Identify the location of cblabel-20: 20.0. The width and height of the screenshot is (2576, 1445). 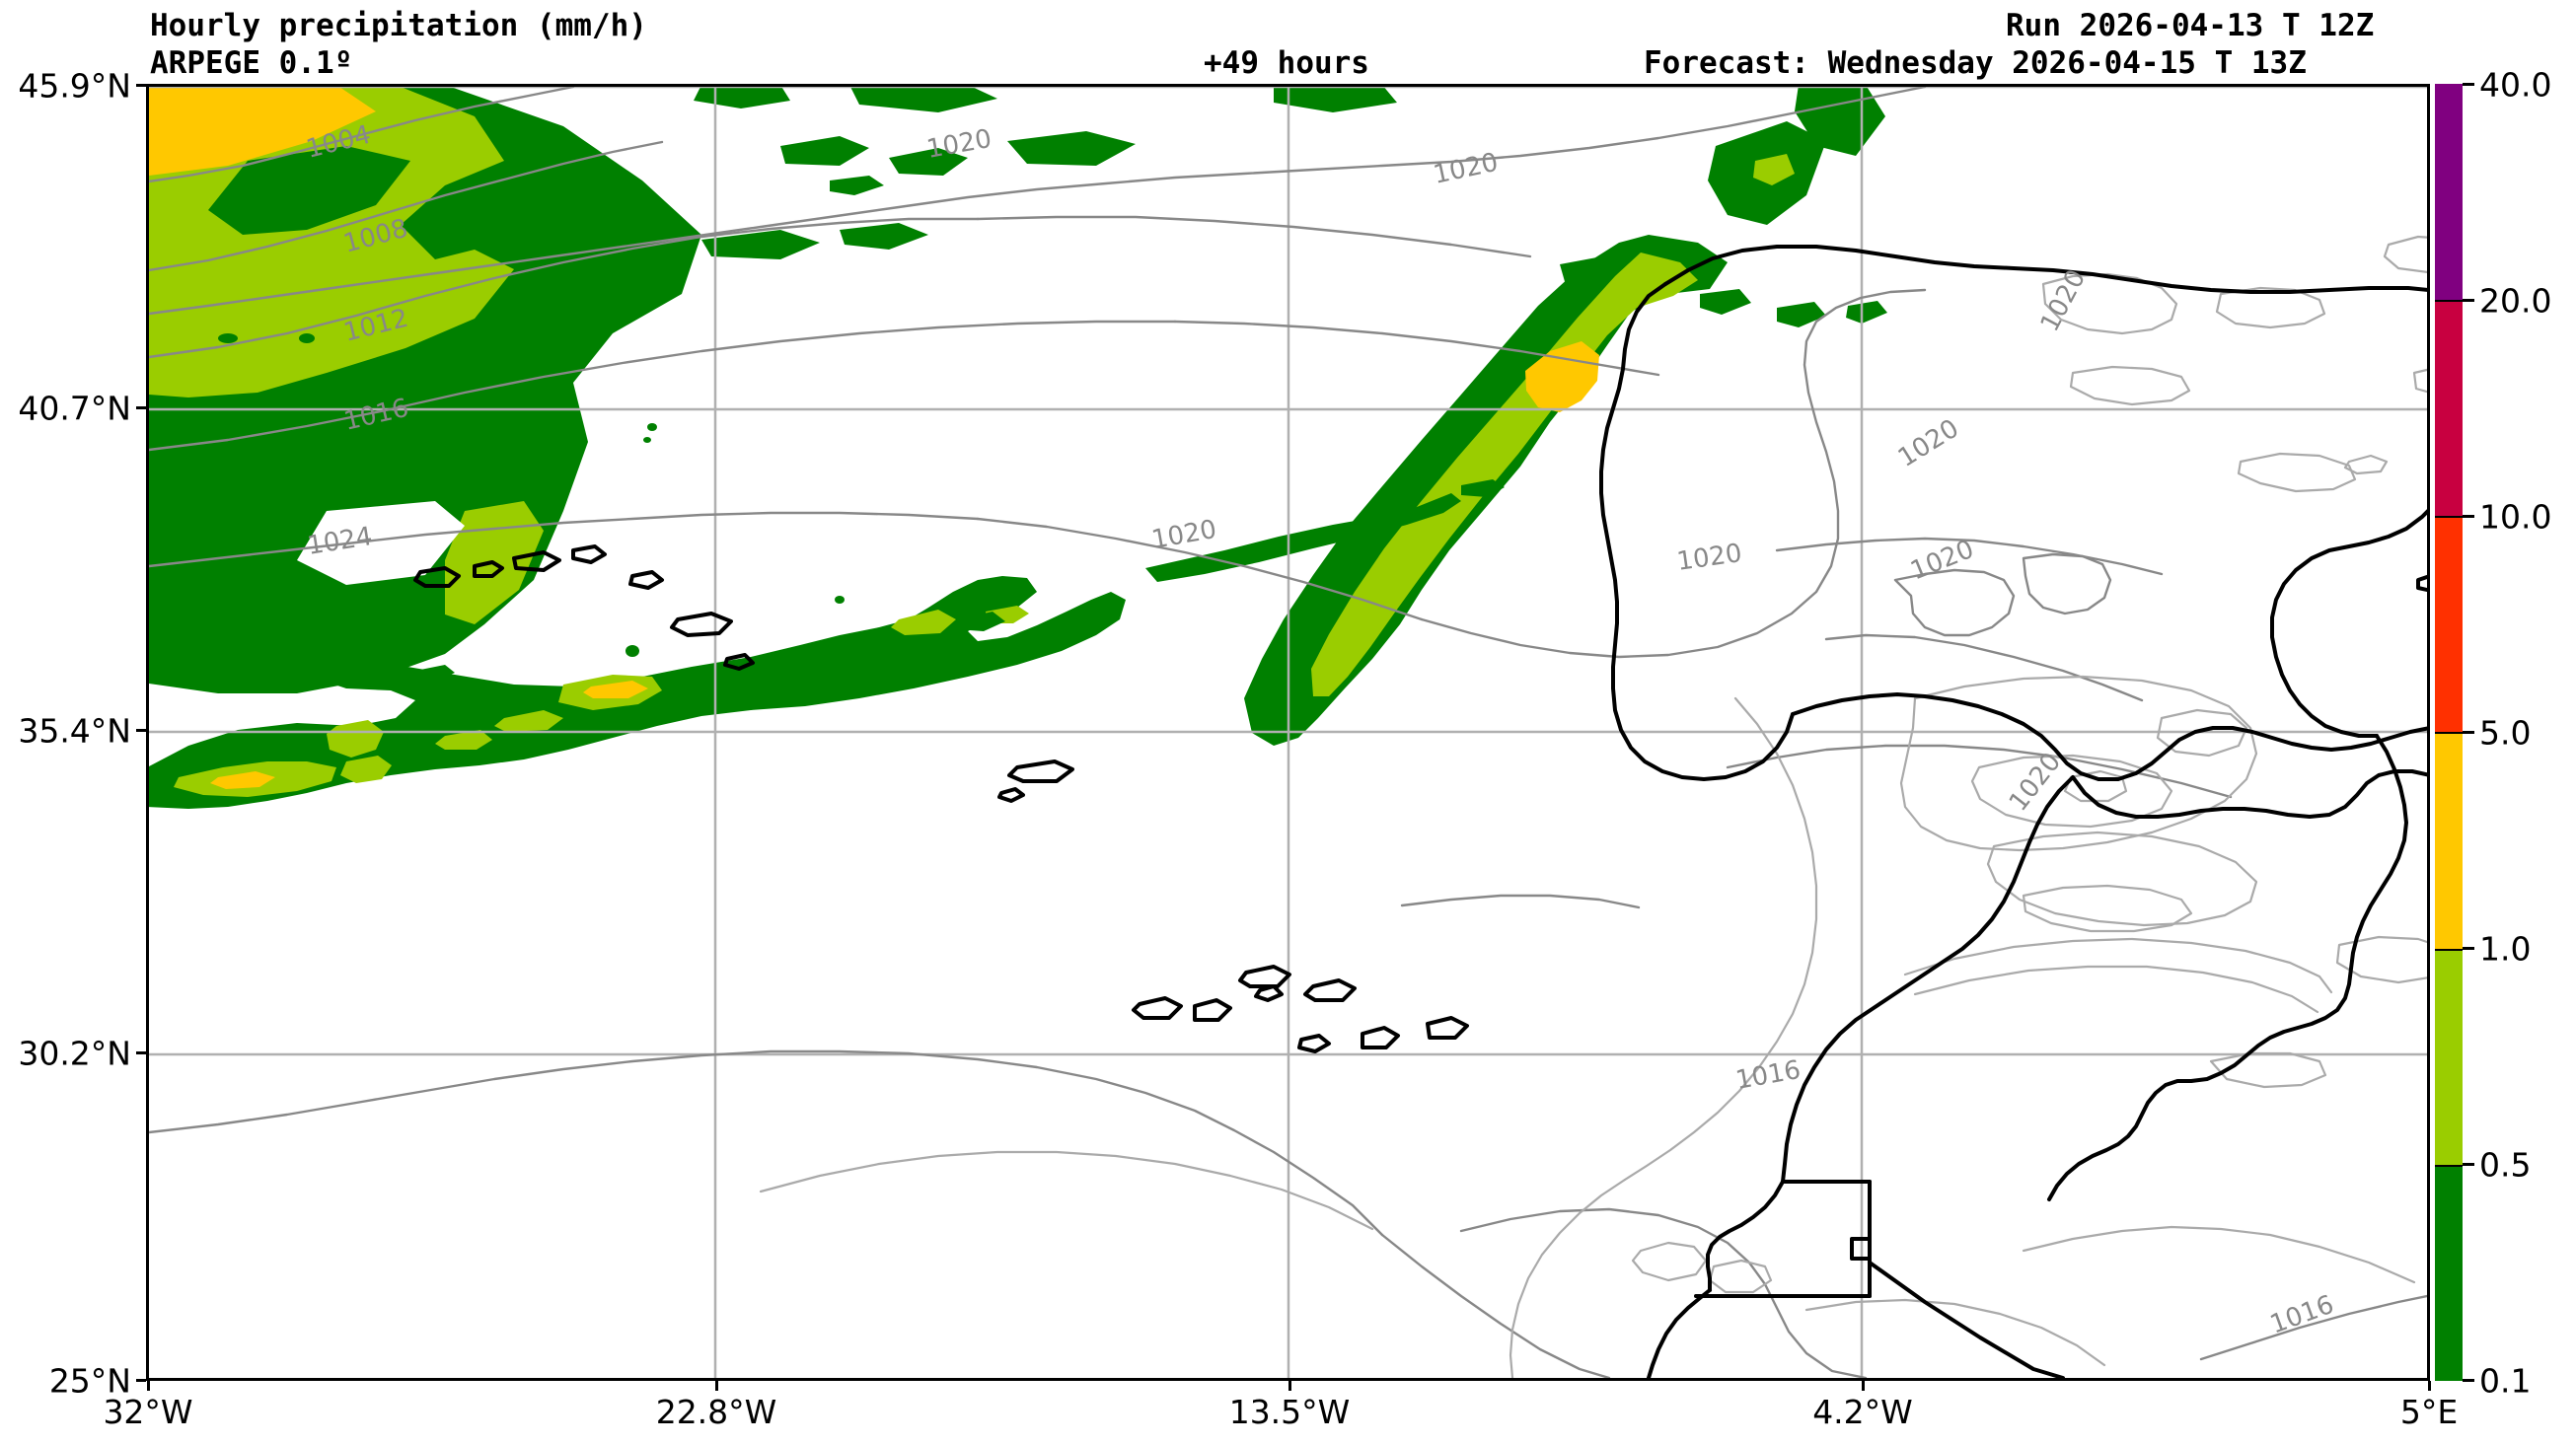
(2515, 301).